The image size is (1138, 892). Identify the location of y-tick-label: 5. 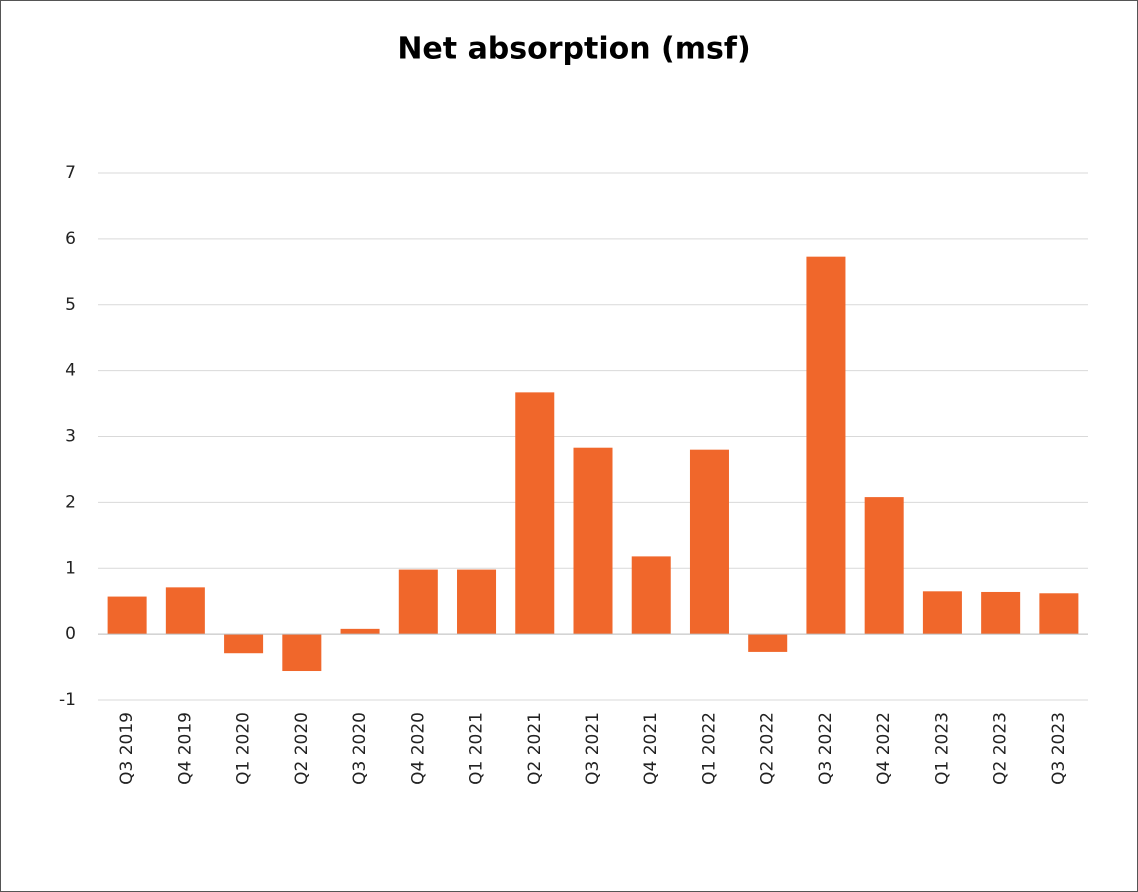
(70, 305).